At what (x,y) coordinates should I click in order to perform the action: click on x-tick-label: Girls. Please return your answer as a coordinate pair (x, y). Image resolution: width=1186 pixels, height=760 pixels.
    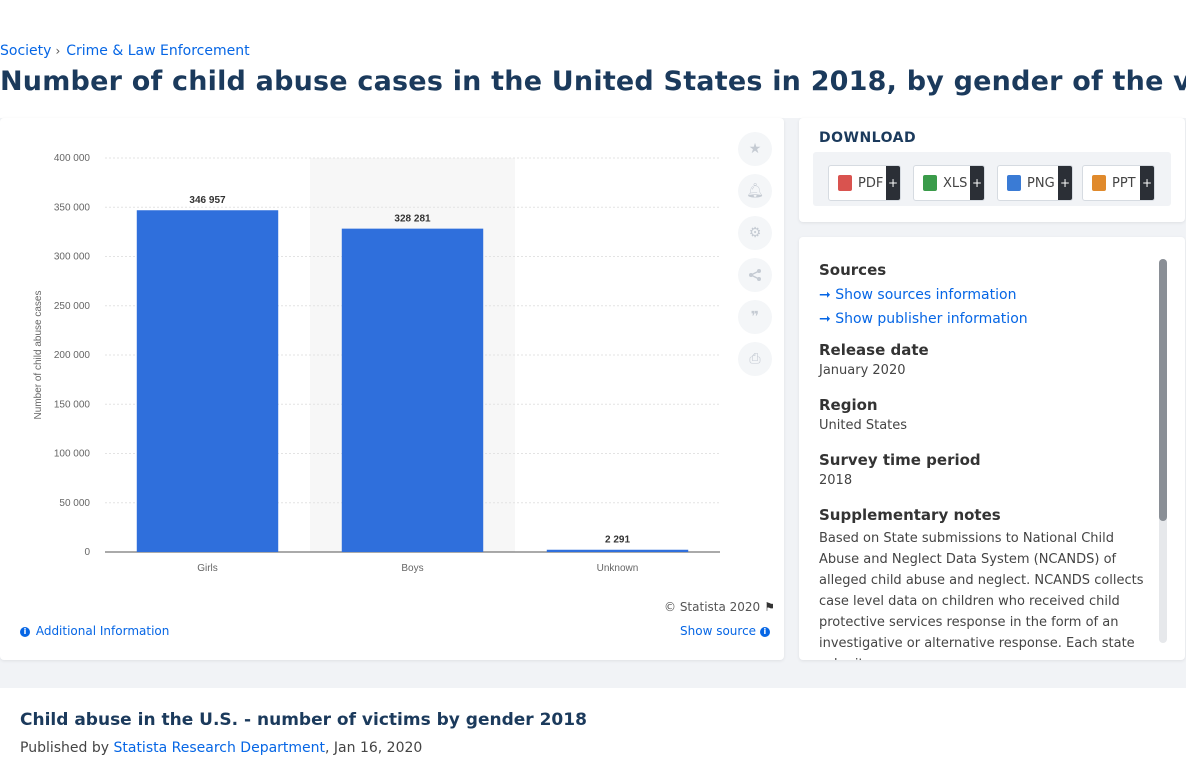
    Looking at the image, I should click on (207, 568).